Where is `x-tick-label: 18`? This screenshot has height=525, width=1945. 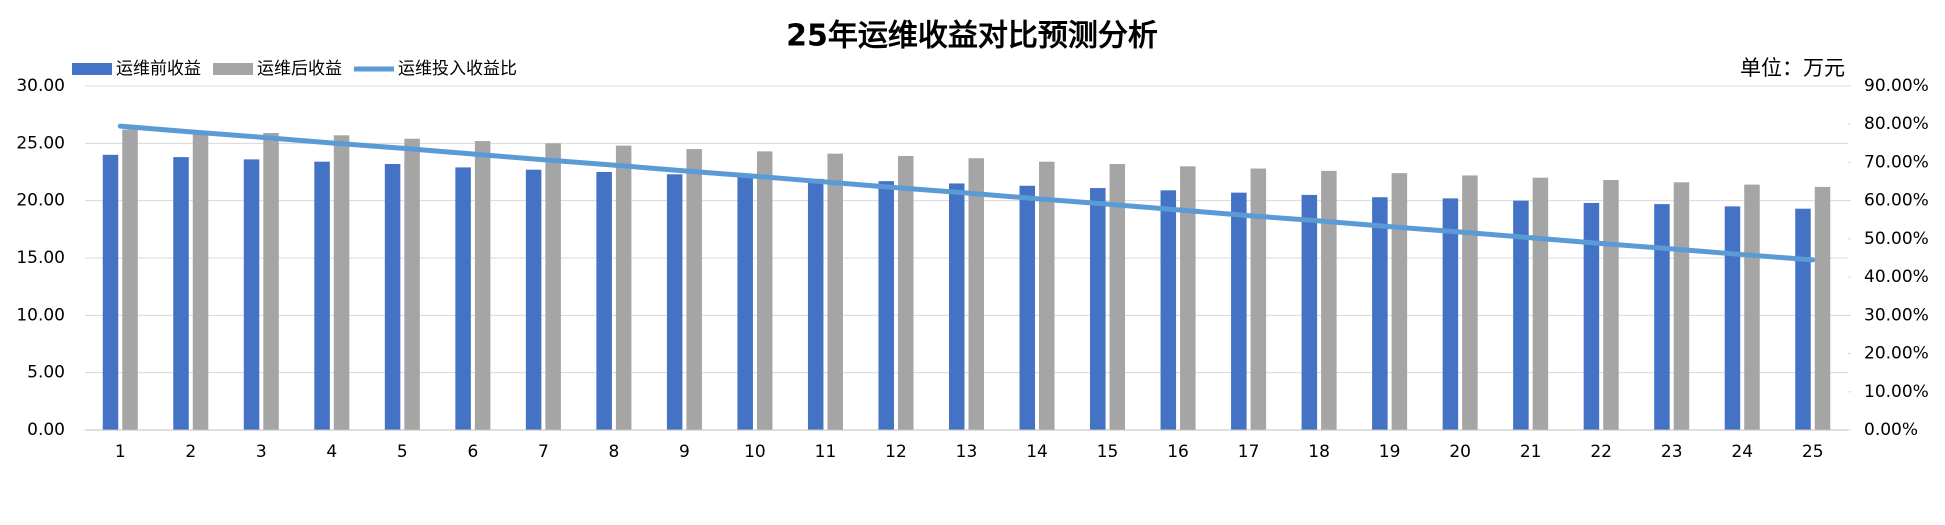 x-tick-label: 18 is located at coordinates (1319, 452).